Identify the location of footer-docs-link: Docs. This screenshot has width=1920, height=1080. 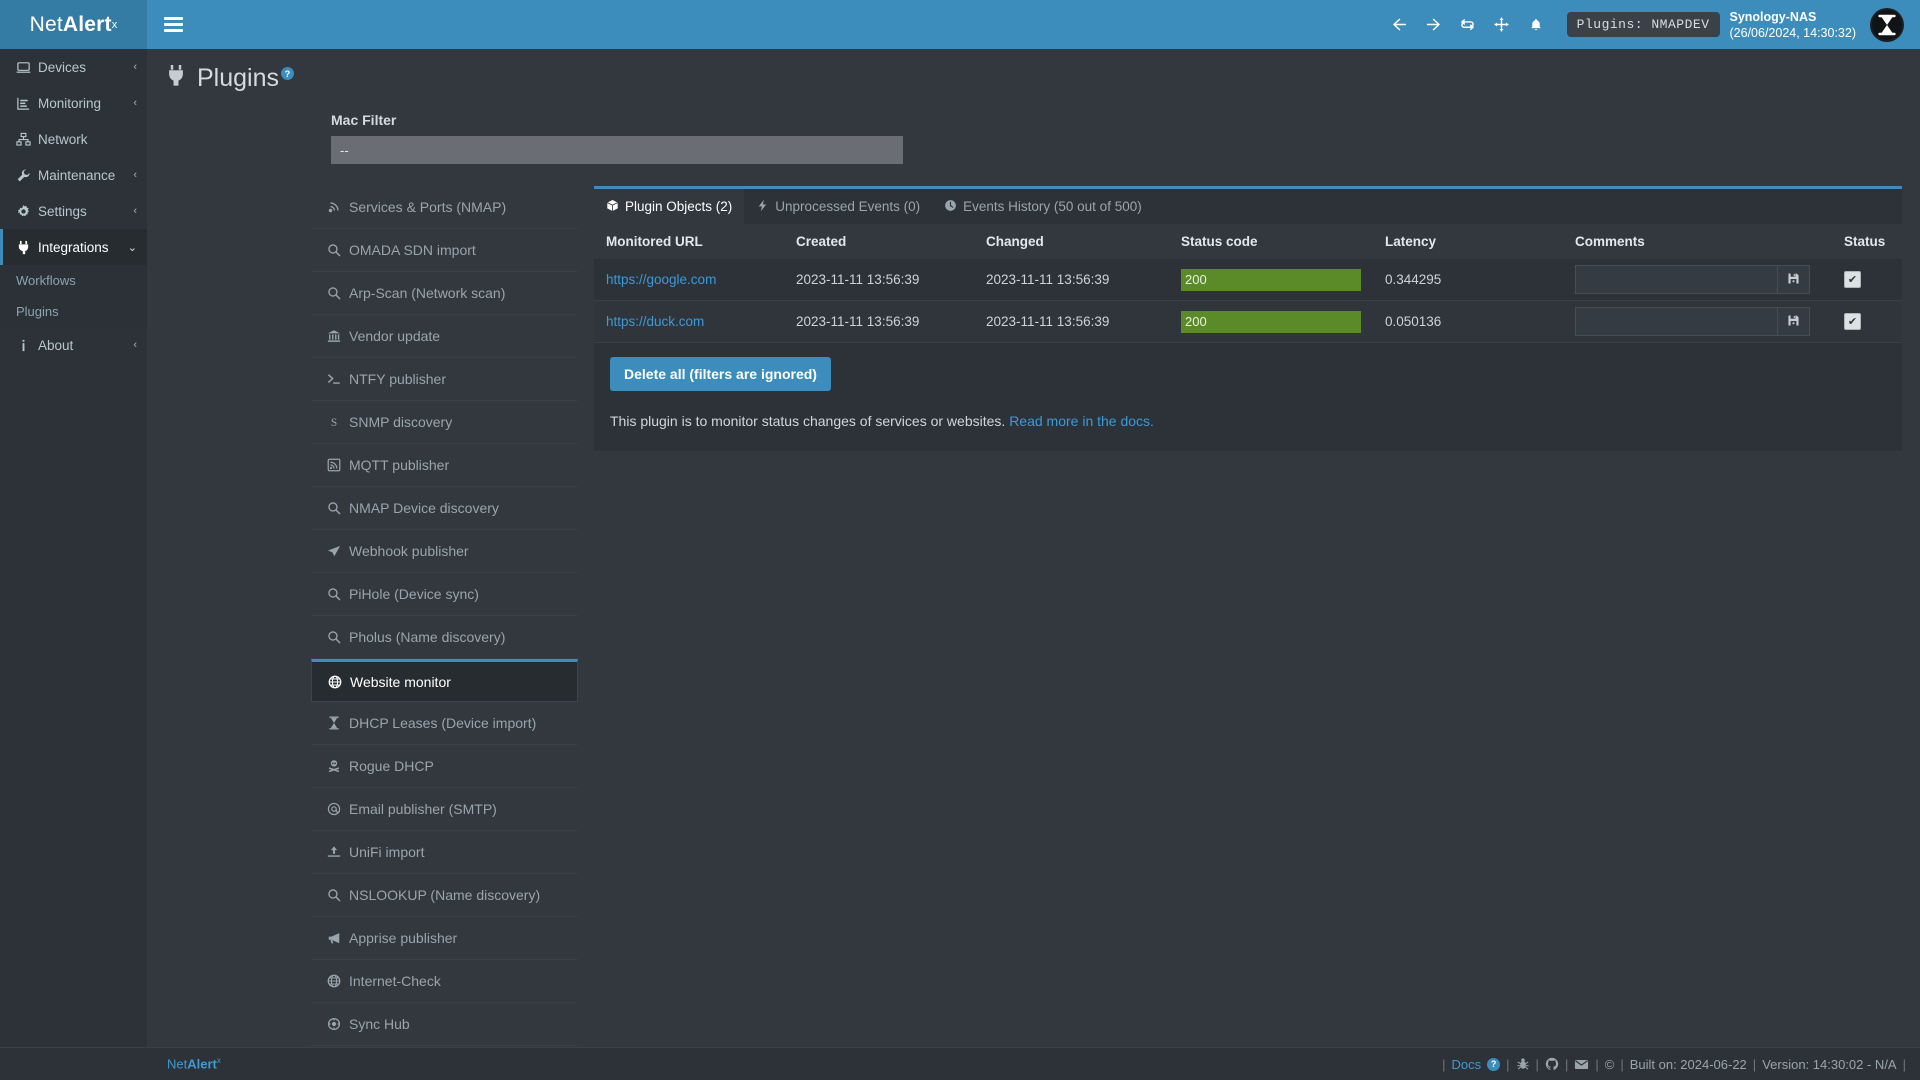
(1466, 1064).